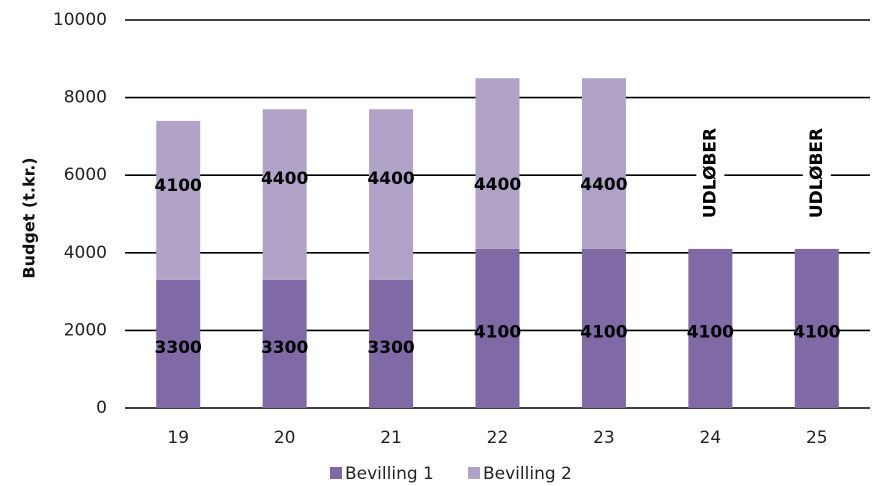 Image resolution: width=880 pixels, height=486 pixels. Describe the element at coordinates (817, 438) in the screenshot. I see `x-tick-label: 25` at that location.